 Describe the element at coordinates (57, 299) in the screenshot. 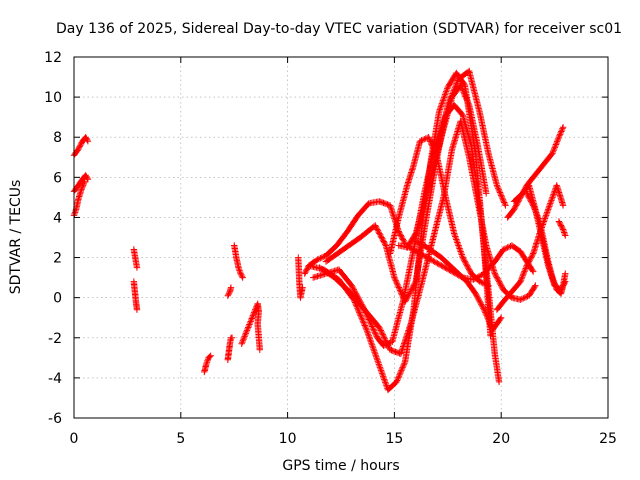

I see `y-tick-label: 0` at that location.